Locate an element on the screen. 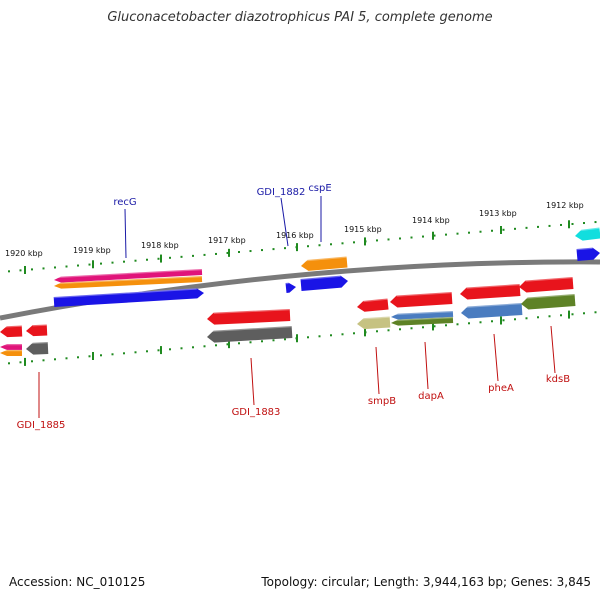 This screenshot has height=600, width=600. gene-label: GDI_1883 is located at coordinates (256, 412).